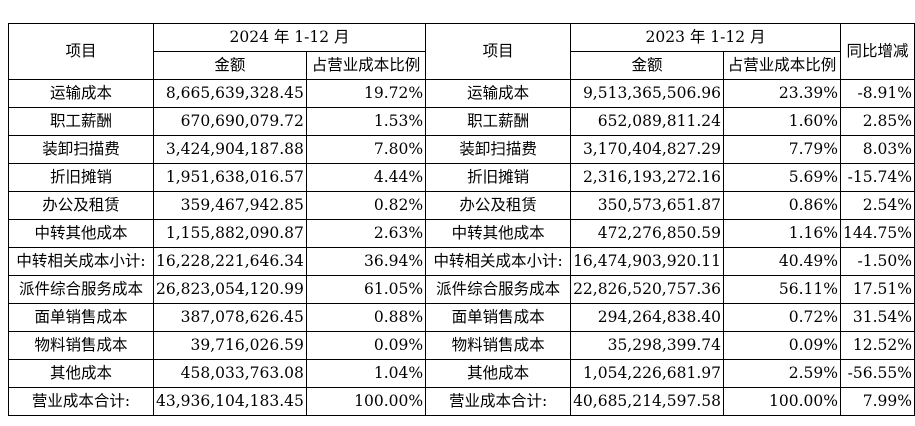 The height and width of the screenshot is (426, 915). Describe the element at coordinates (81, 51) in the screenshot. I see `header-item-2024: 项目` at that location.